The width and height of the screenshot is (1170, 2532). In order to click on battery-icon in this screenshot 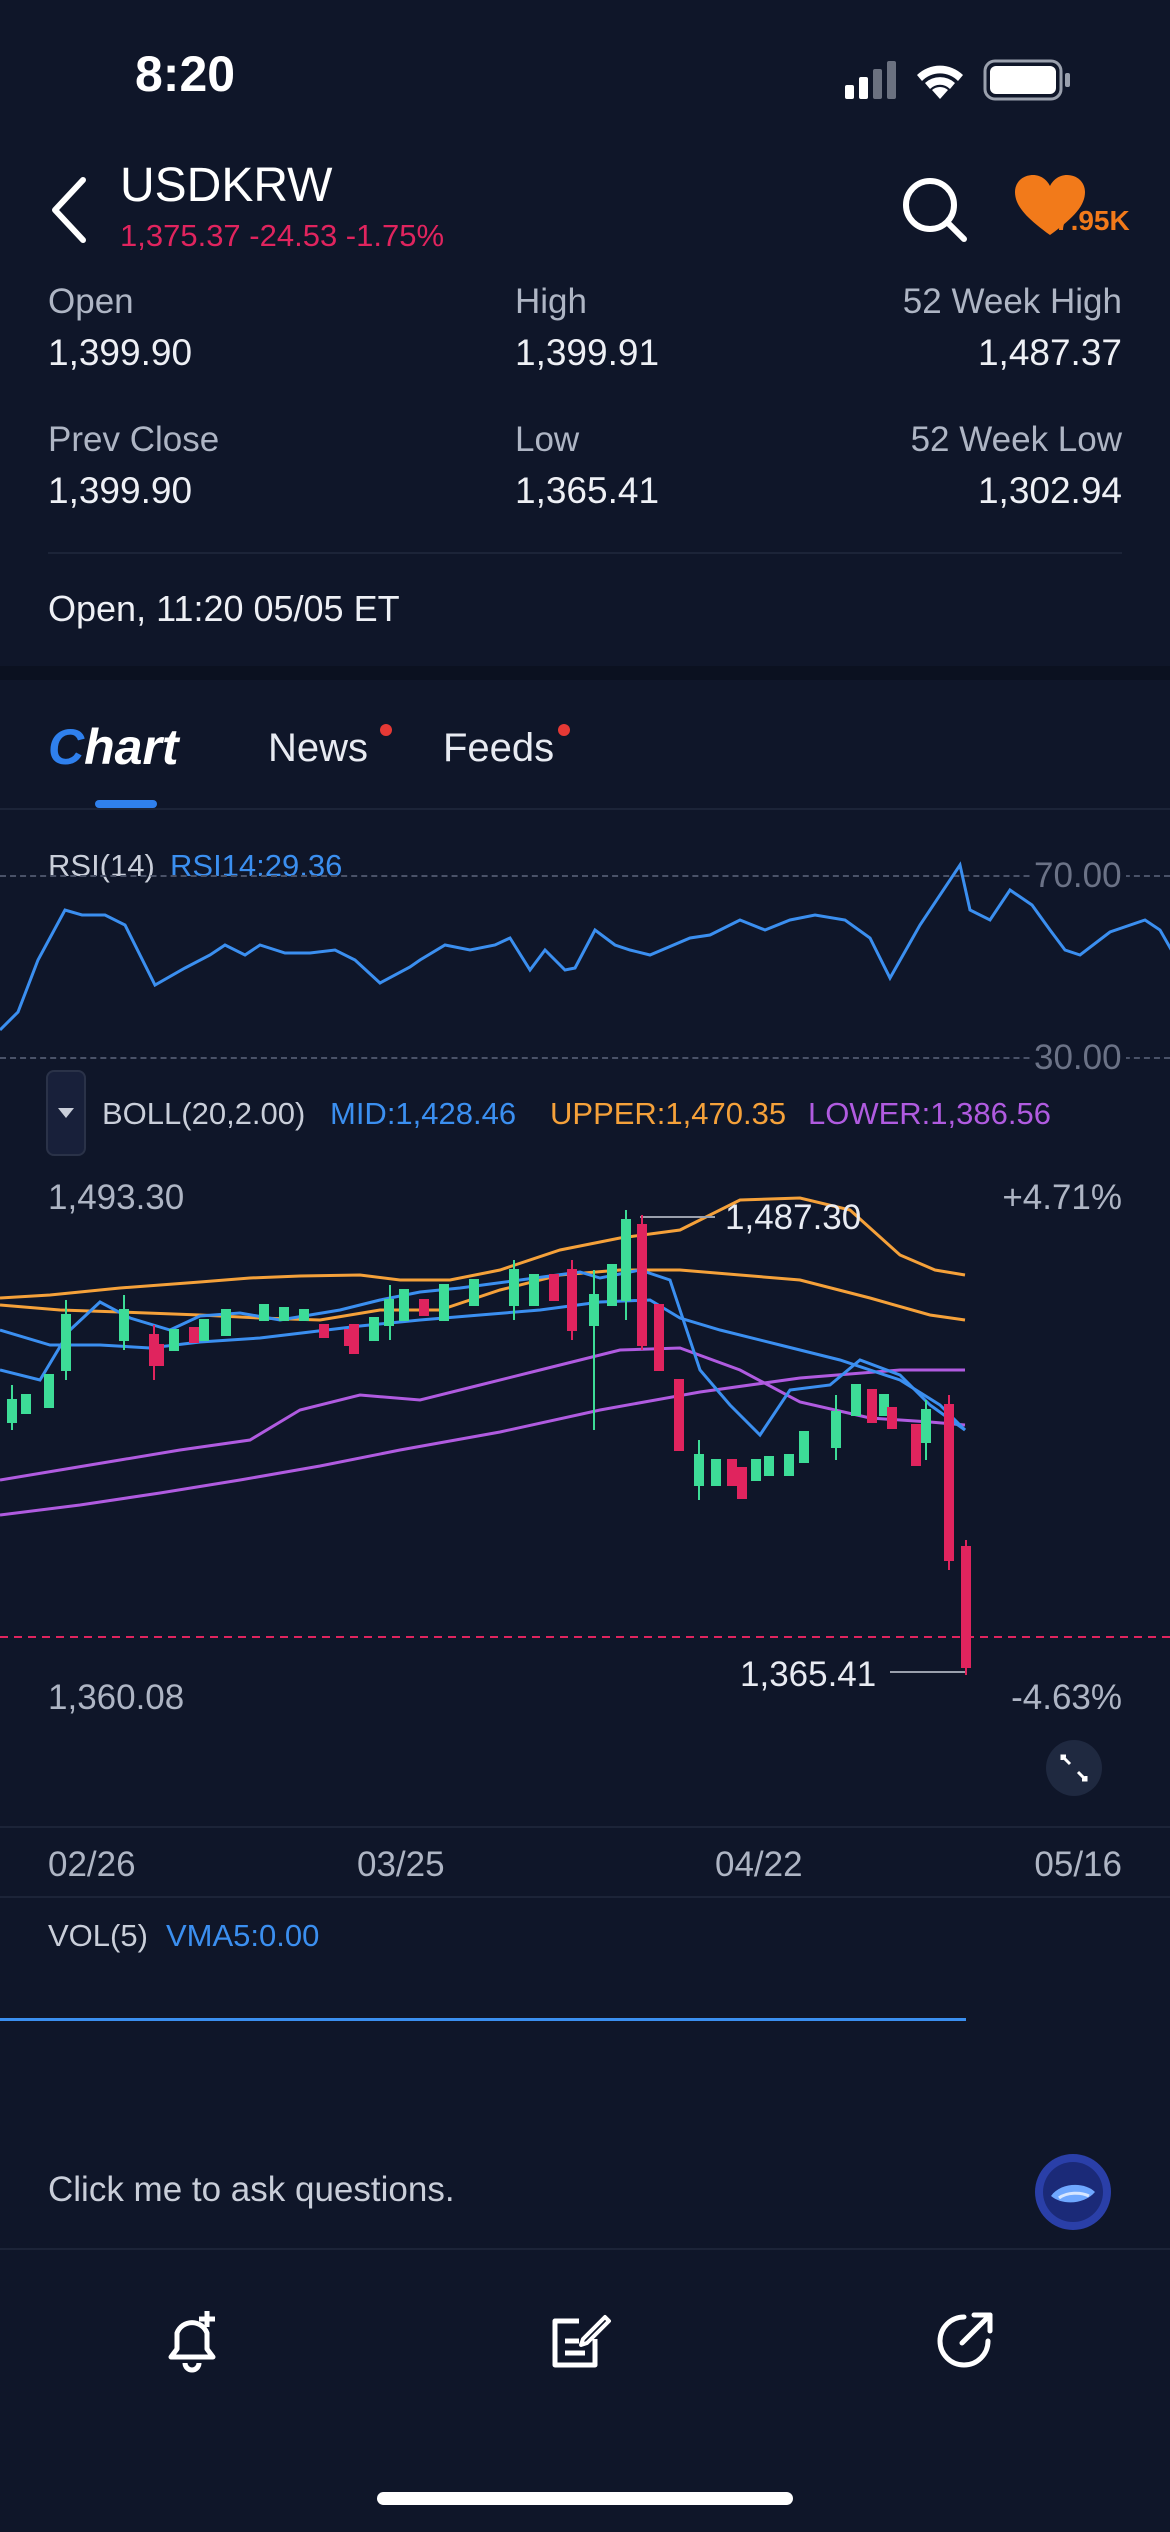, I will do `click(1026, 80)`.